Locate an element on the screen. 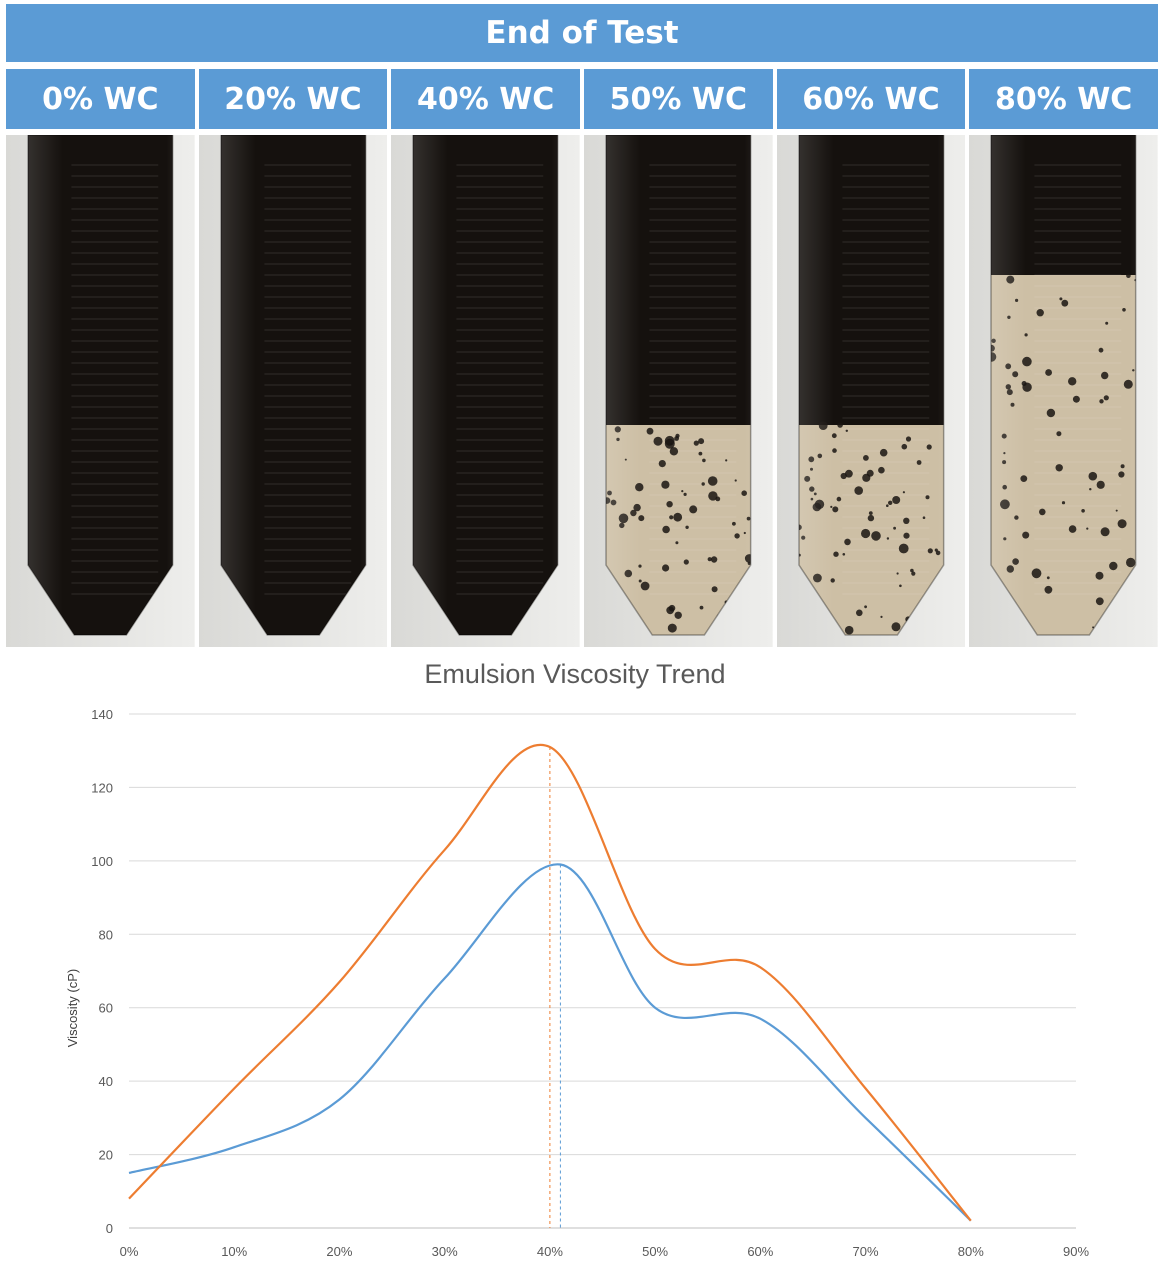 The height and width of the screenshot is (1268, 1164). sample-label: 80% WC is located at coordinates (1063, 99).